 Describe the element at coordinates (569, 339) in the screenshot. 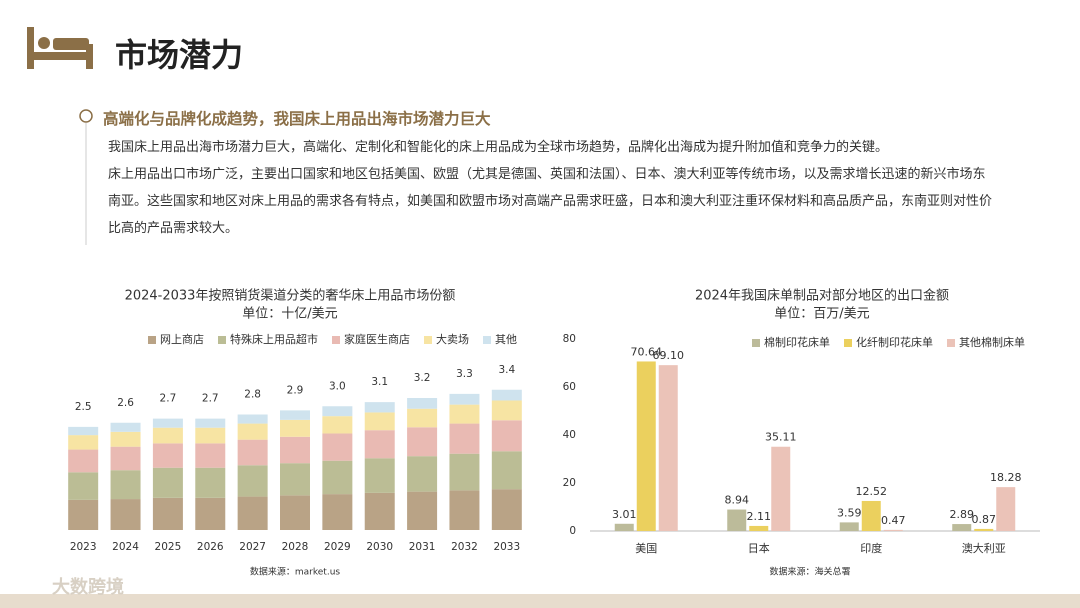

I see `y-tick-label: 80` at that location.